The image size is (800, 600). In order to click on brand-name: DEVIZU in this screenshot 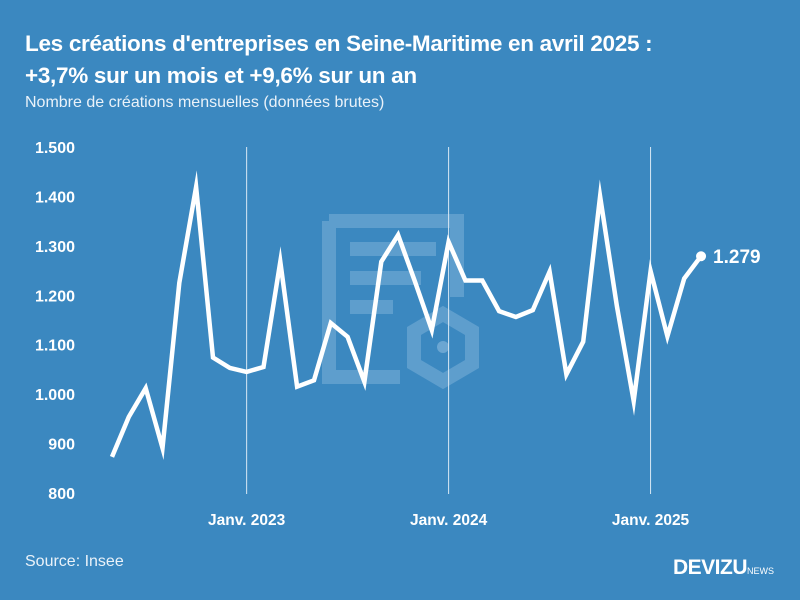, I will do `click(710, 567)`.